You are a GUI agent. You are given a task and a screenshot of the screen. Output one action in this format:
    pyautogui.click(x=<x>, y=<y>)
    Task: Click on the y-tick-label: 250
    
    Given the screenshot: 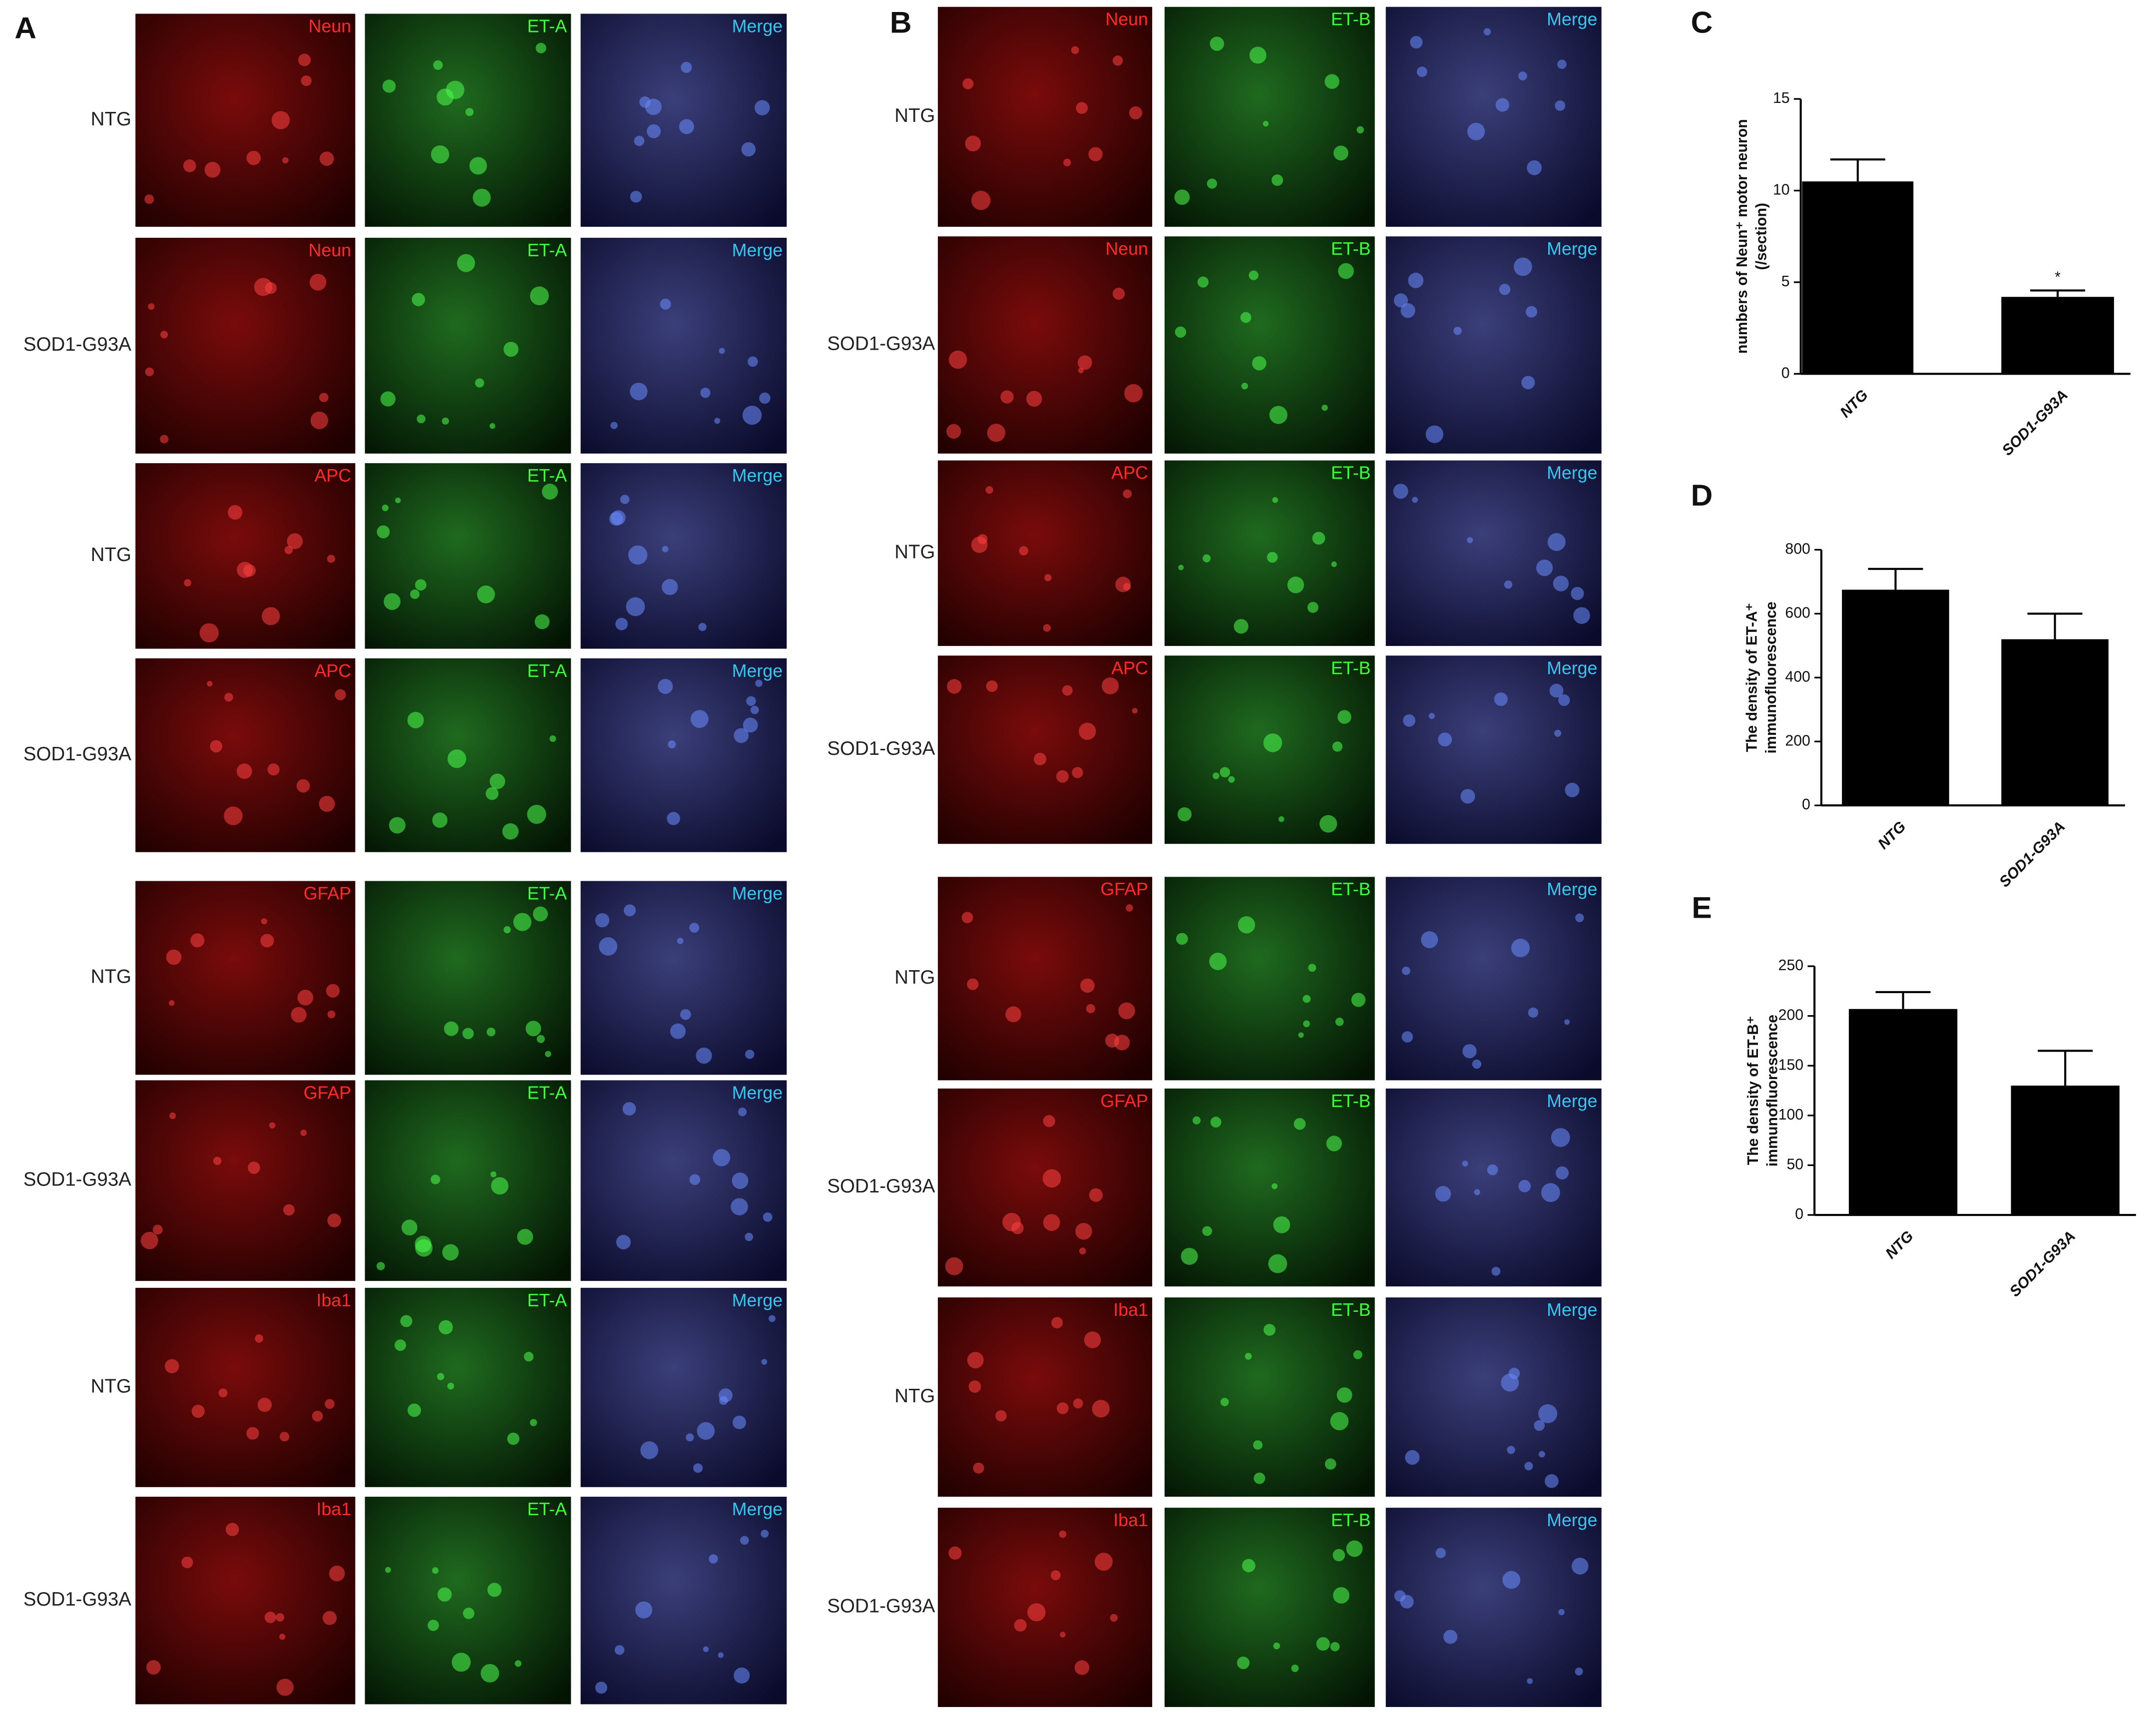 What is the action you would take?
    pyautogui.click(x=1790, y=966)
    